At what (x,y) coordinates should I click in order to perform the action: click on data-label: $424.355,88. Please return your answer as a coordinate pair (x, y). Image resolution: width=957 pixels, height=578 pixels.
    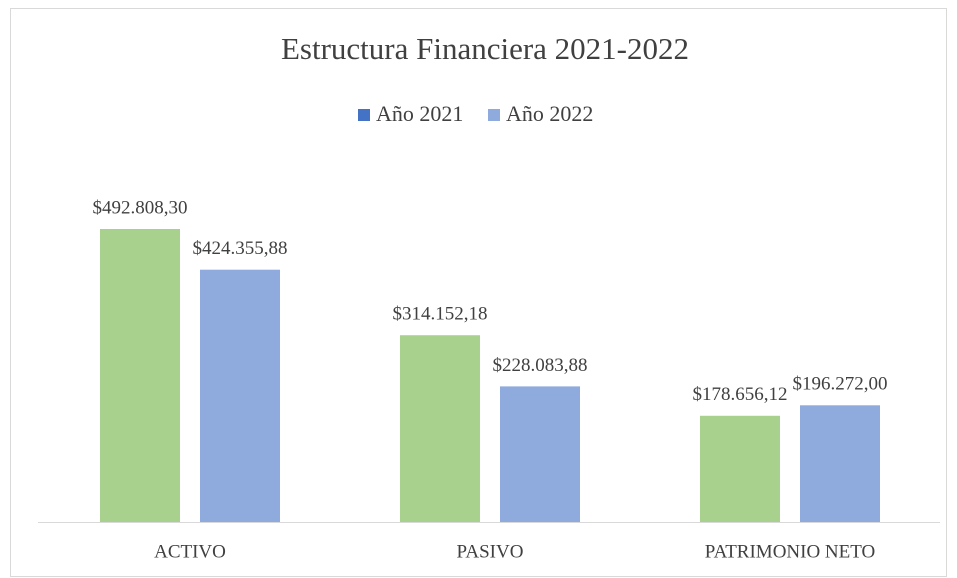
    Looking at the image, I should click on (240, 248).